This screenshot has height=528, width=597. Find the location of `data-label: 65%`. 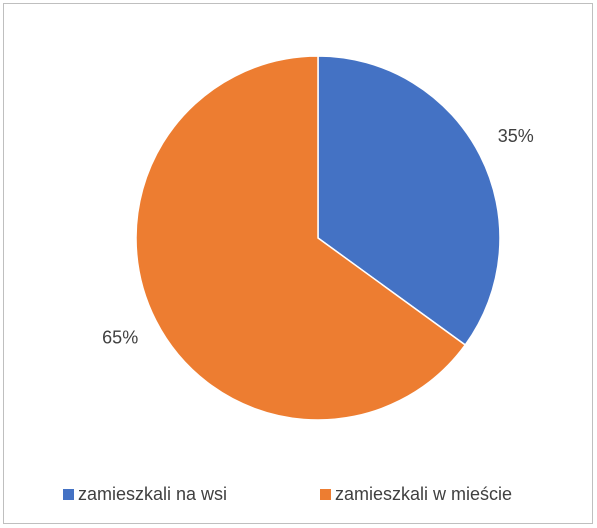

data-label: 65% is located at coordinates (120, 338).